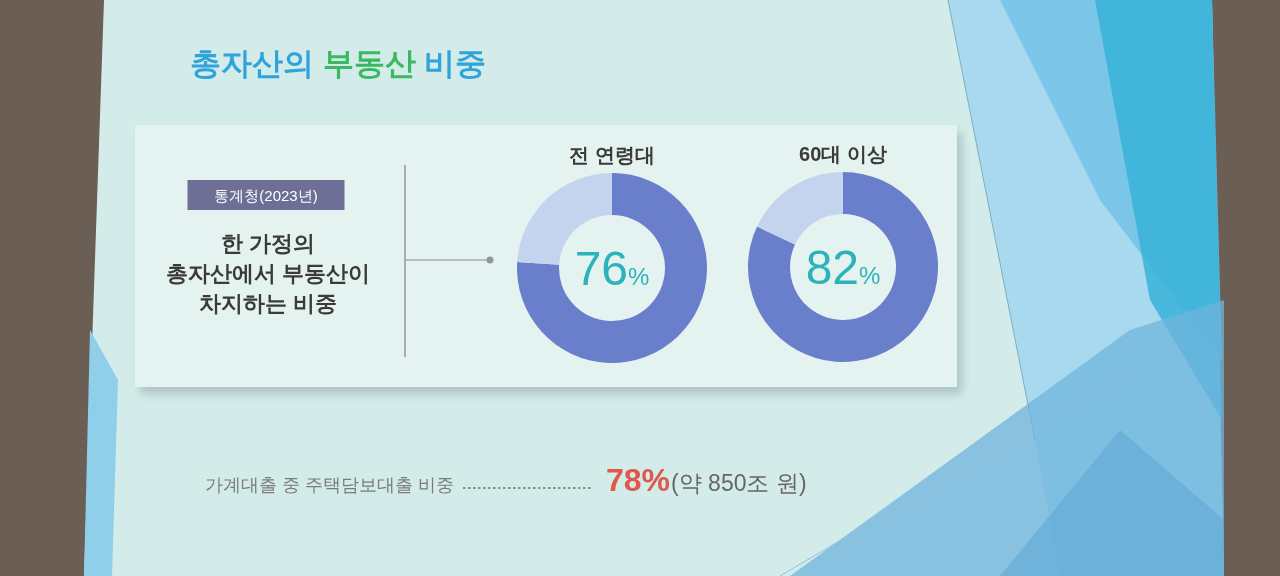  What do you see at coordinates (843, 267) in the screenshot?
I see `data-label: 82%` at bounding box center [843, 267].